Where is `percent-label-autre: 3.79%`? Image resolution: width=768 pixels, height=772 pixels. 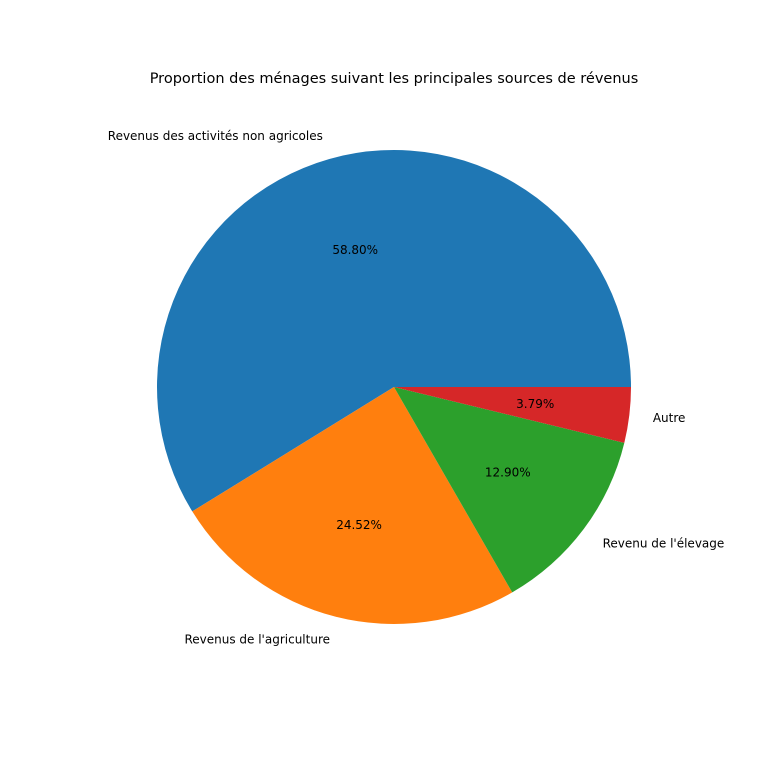
percent-label-autre: 3.79% is located at coordinates (535, 404).